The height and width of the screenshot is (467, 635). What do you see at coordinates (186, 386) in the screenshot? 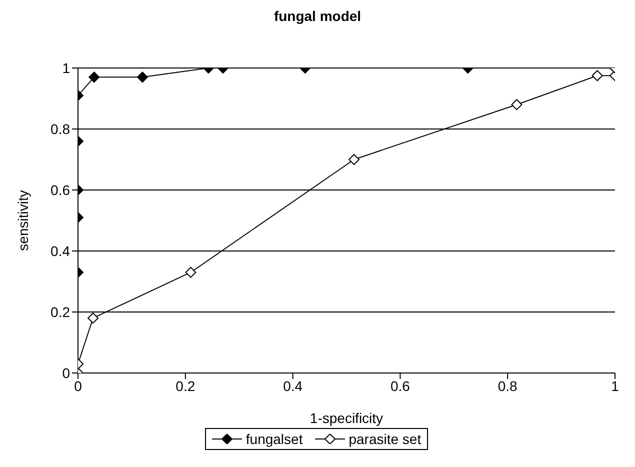
I see `x-tick-label: 0.2` at bounding box center [186, 386].